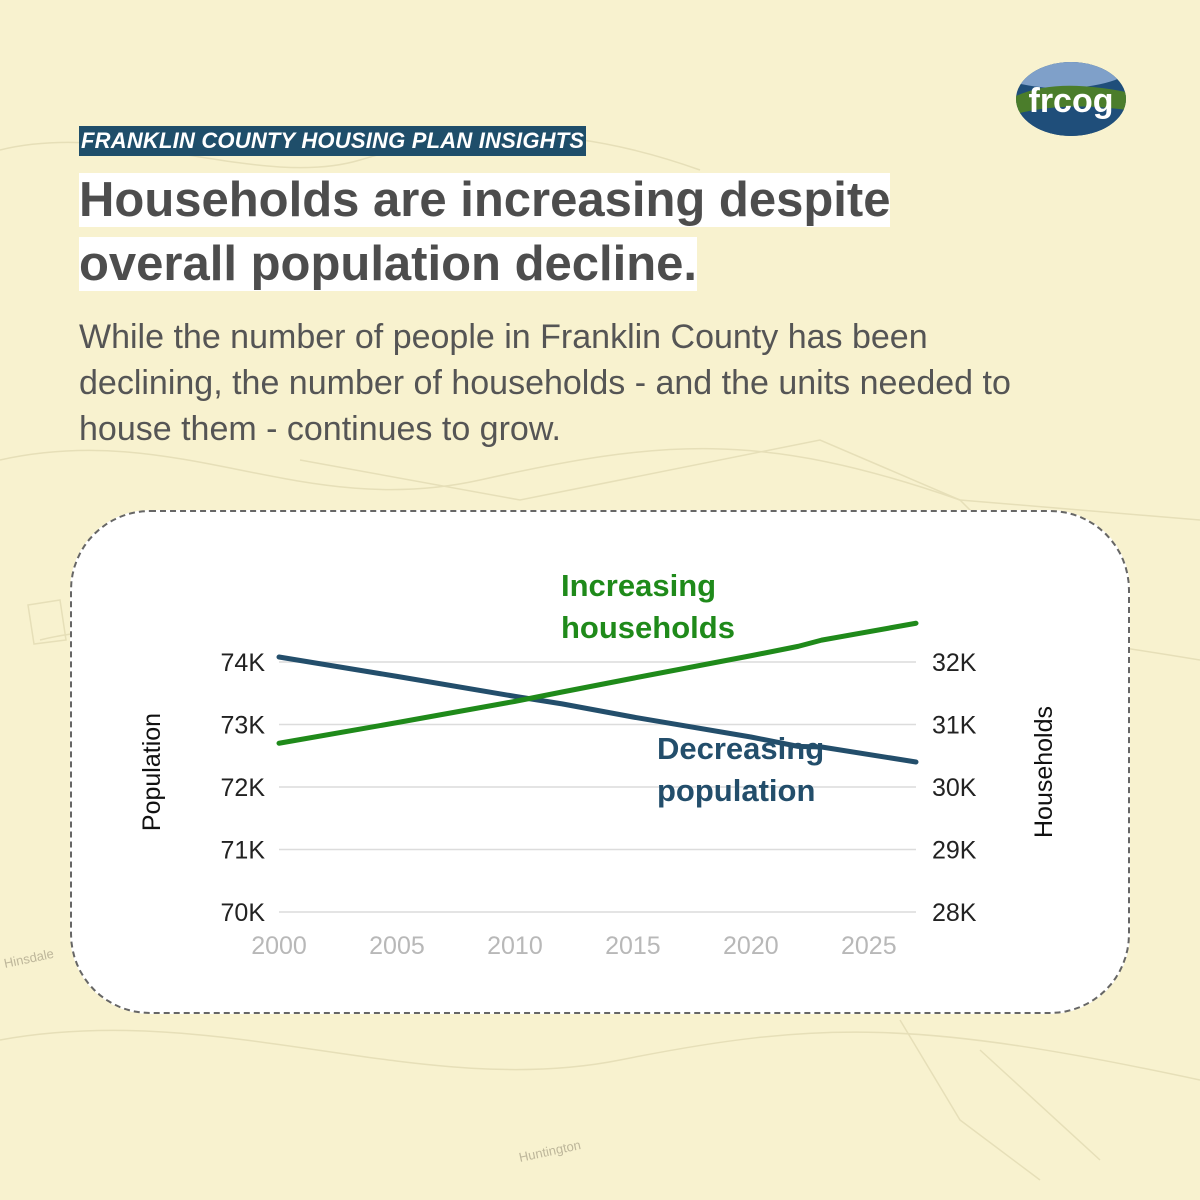 The width and height of the screenshot is (1200, 1200). What do you see at coordinates (740, 748) in the screenshot?
I see `series-label-population: Decreasing` at bounding box center [740, 748].